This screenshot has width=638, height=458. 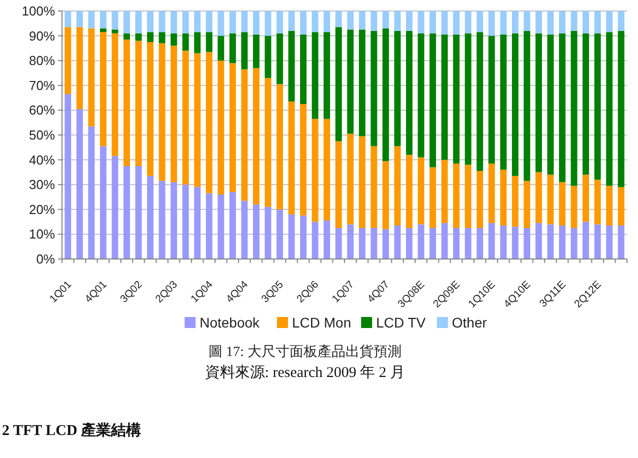 I want to click on legend-label: LCD TV, so click(x=401, y=322).